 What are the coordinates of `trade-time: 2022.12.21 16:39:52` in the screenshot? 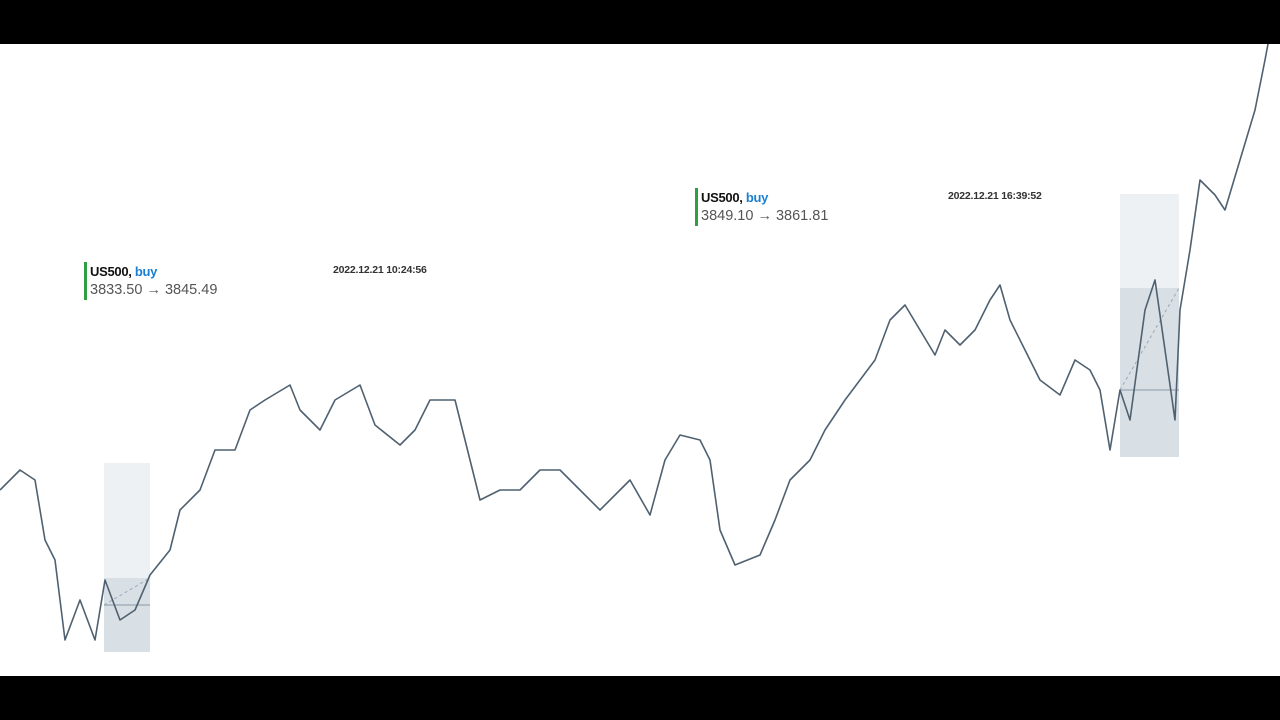 It's located at (995, 196).